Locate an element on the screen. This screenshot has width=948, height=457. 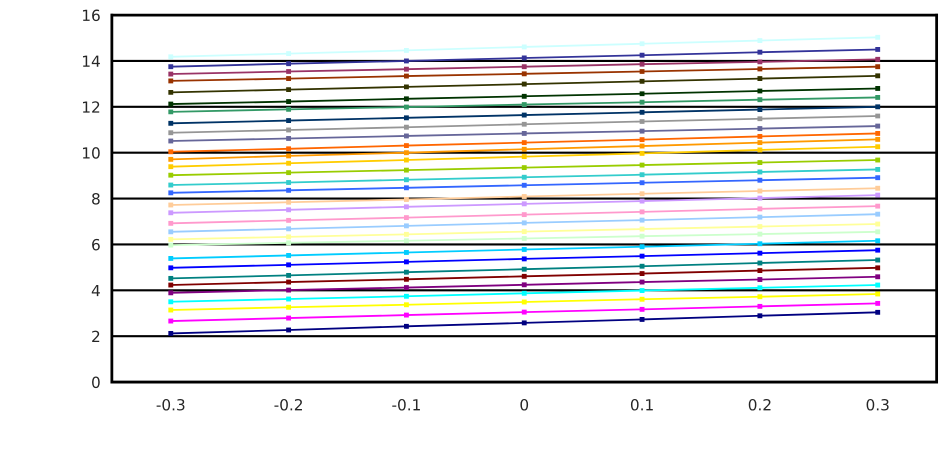
x-tick-label: -0.2 is located at coordinates (288, 404).